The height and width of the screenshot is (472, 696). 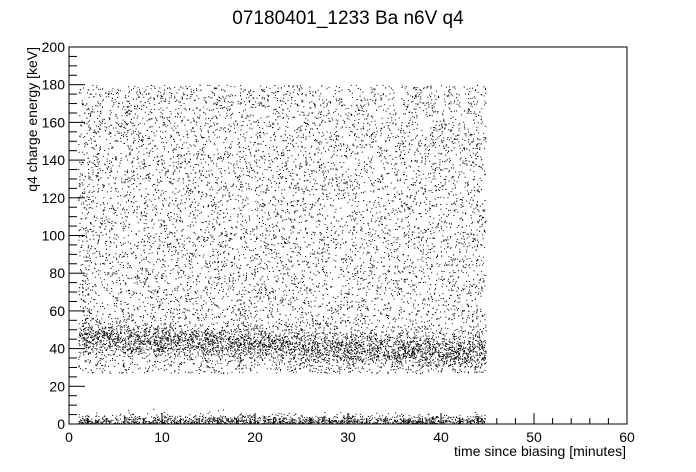 I want to click on chart-title: 07180401_1233 Ba n6V q4, so click(x=348, y=18).